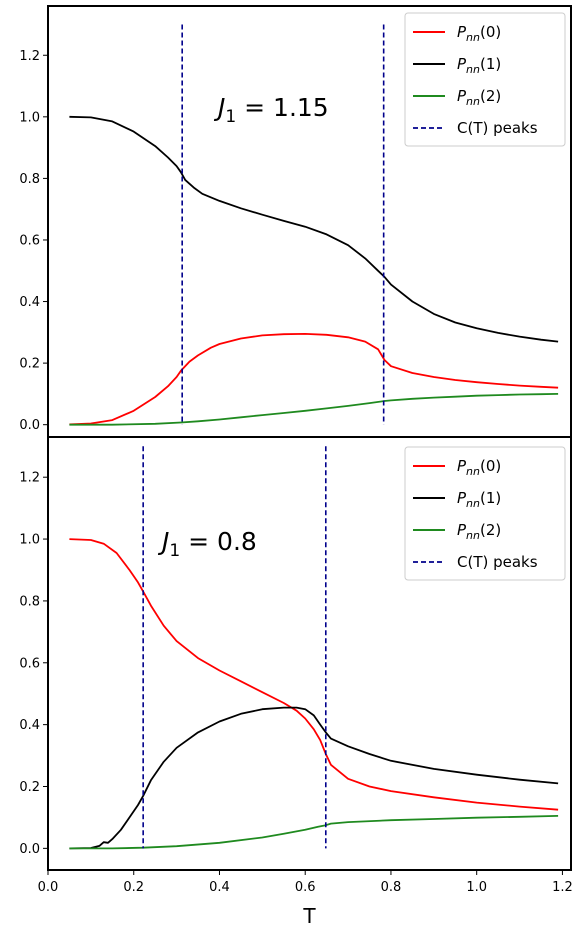 This screenshot has width=572, height=931. Describe the element at coordinates (314, 778) in the screenshot. I see `series-line-pnn1` at that location.